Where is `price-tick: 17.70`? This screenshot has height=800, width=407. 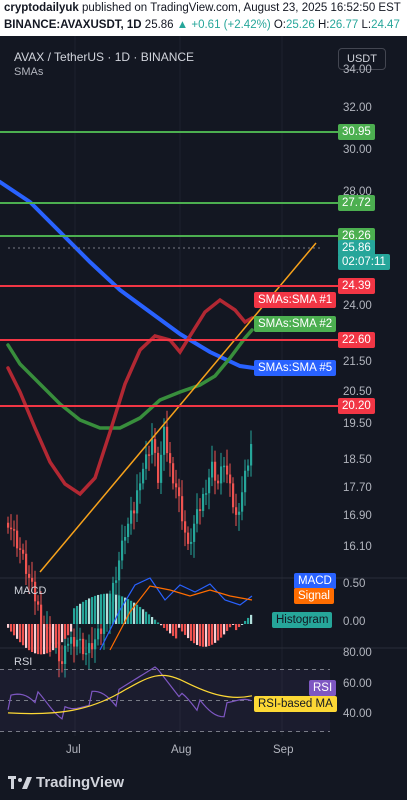 price-tick: 17.70 is located at coordinates (357, 488).